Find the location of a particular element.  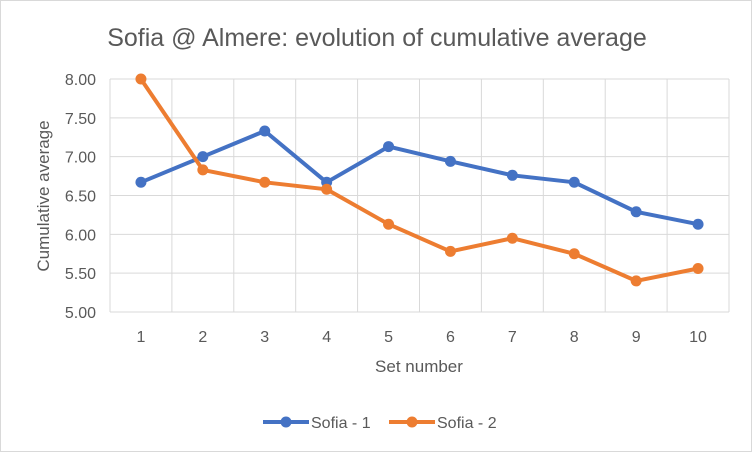

legend-item: Sofia - 1 is located at coordinates (317, 423).